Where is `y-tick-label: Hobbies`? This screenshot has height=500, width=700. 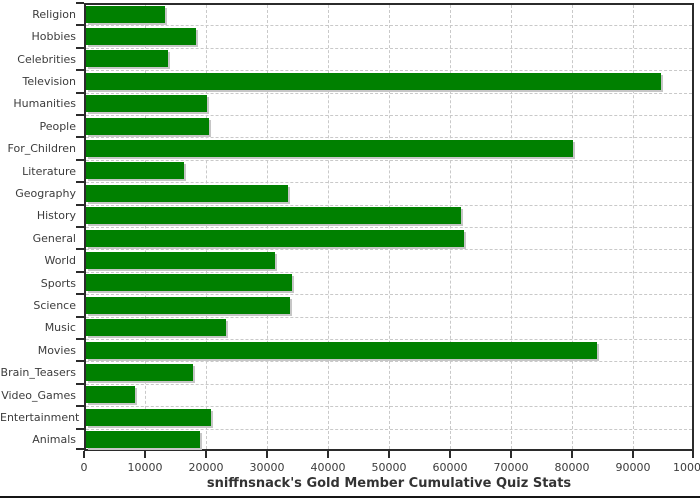 y-tick-label: Hobbies is located at coordinates (53, 37).